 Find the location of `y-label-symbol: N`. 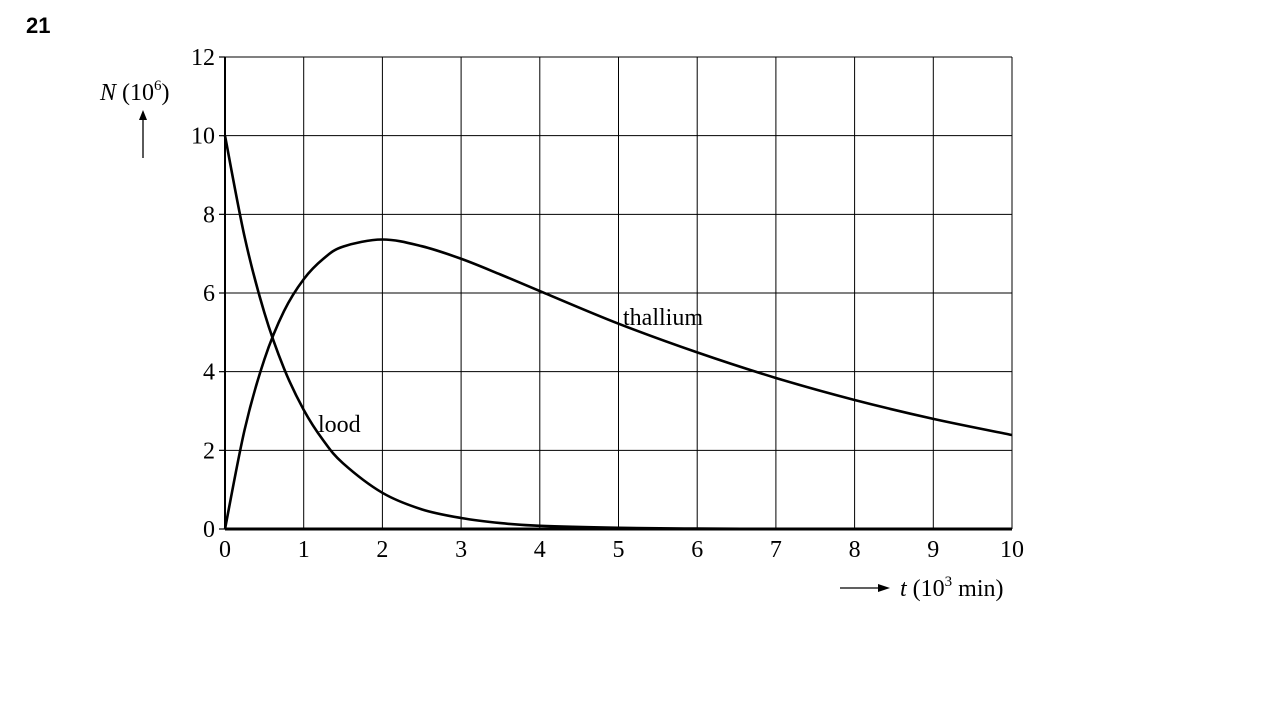

y-label-symbol: N is located at coordinates (108, 93).